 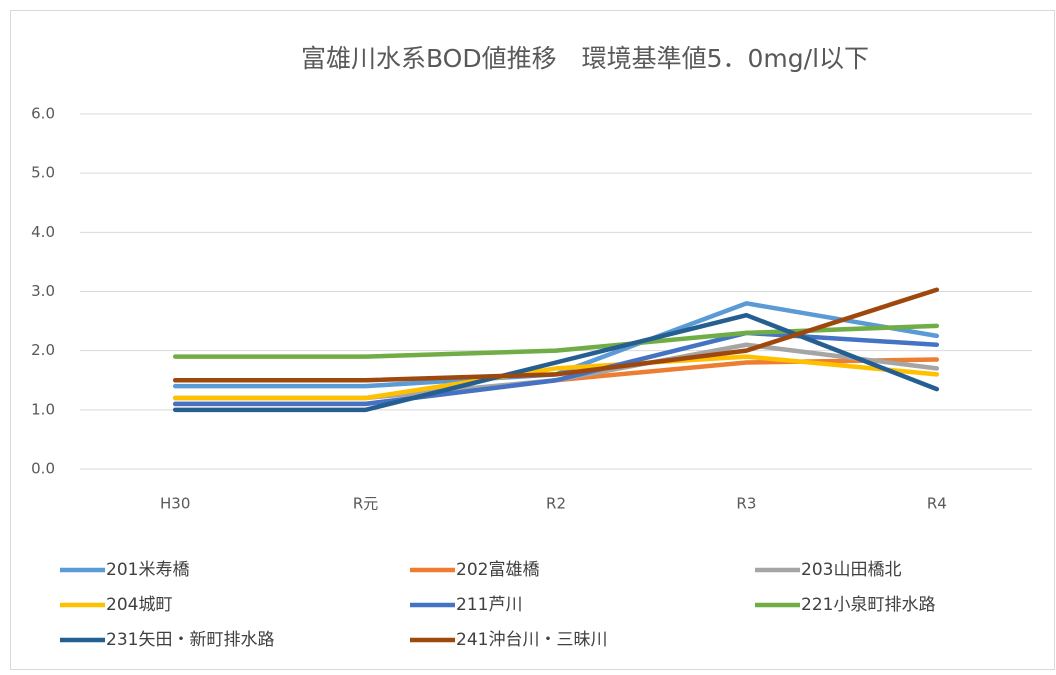 I want to click on x-tick-label: R3, so click(x=746, y=504).